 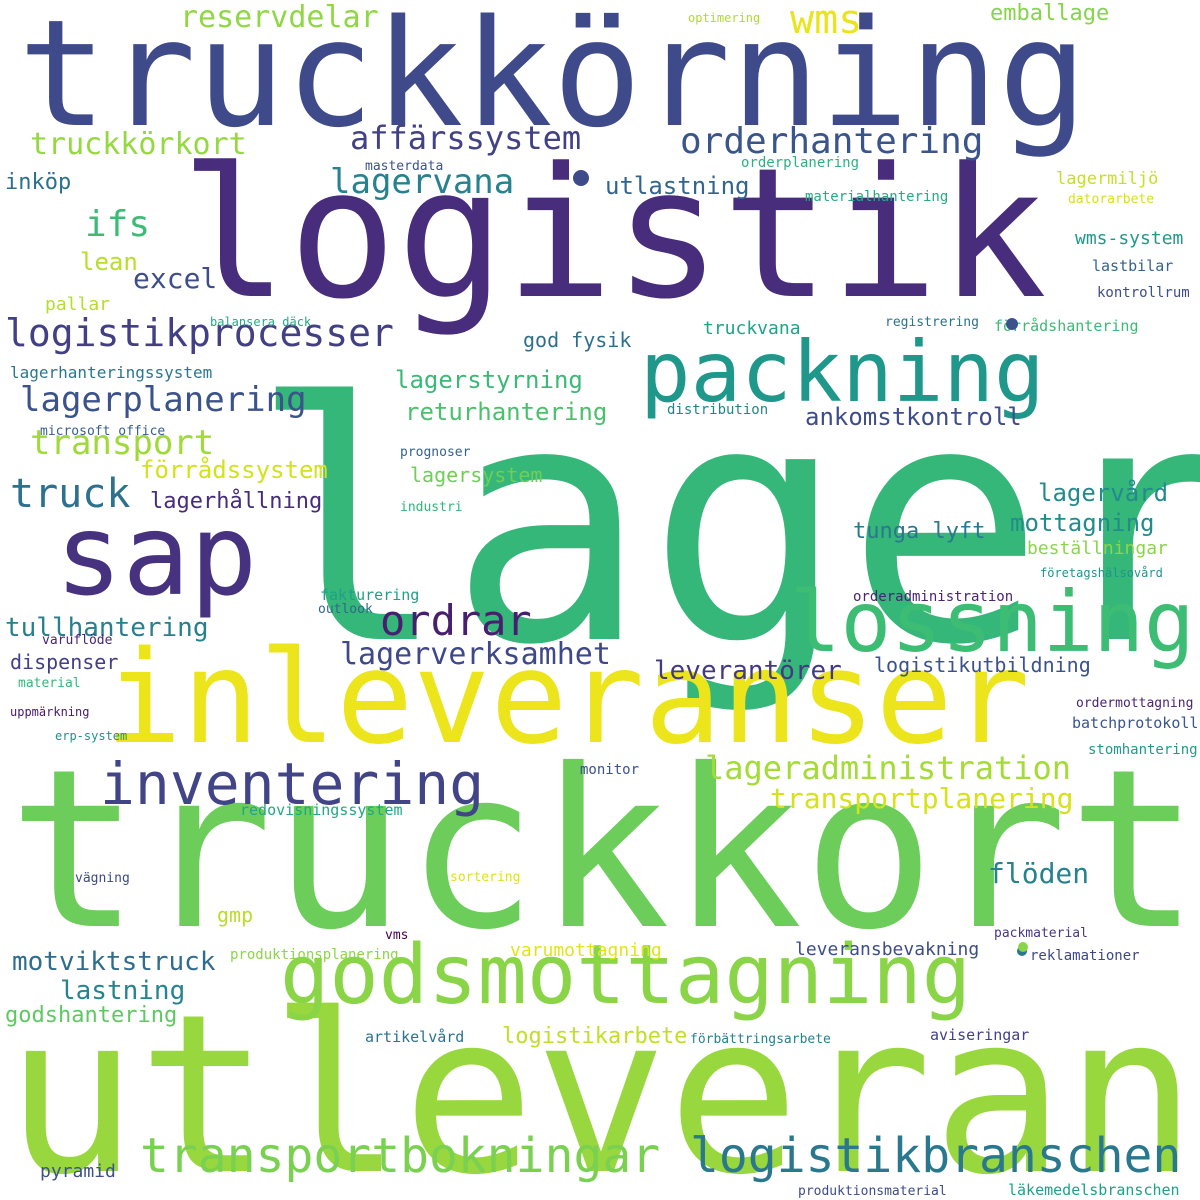 I want to click on word: ankomstkontroll, so click(x=913, y=417).